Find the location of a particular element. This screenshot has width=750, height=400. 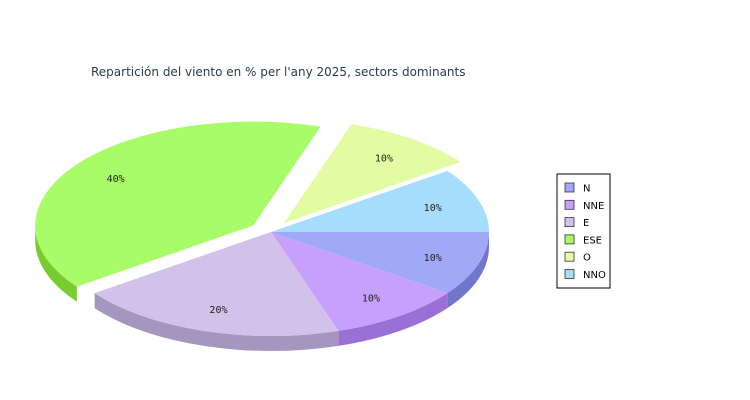

legend-swatch-e is located at coordinates (569, 222).